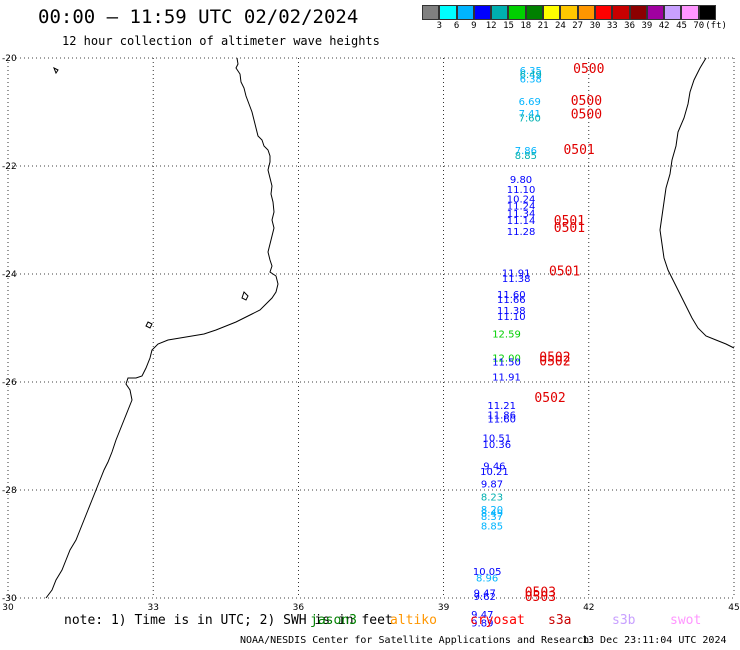  What do you see at coordinates (333, 620) in the screenshot?
I see `satellite-name-jason3: jason3` at bounding box center [333, 620].